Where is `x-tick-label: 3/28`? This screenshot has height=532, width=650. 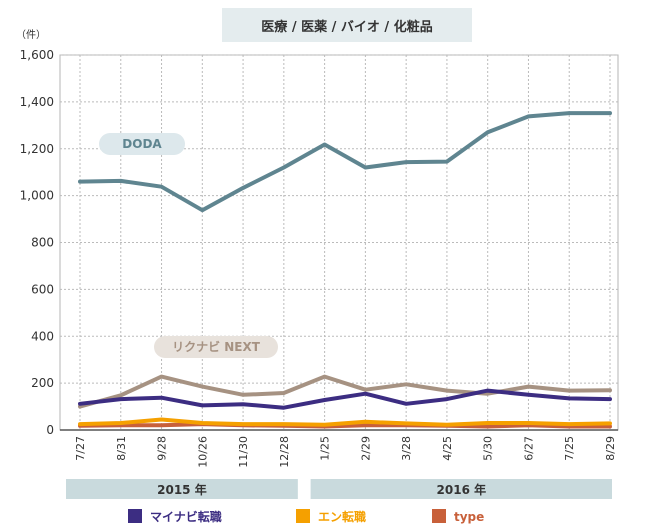
x-tick-label: 3/28 is located at coordinates (406, 448).